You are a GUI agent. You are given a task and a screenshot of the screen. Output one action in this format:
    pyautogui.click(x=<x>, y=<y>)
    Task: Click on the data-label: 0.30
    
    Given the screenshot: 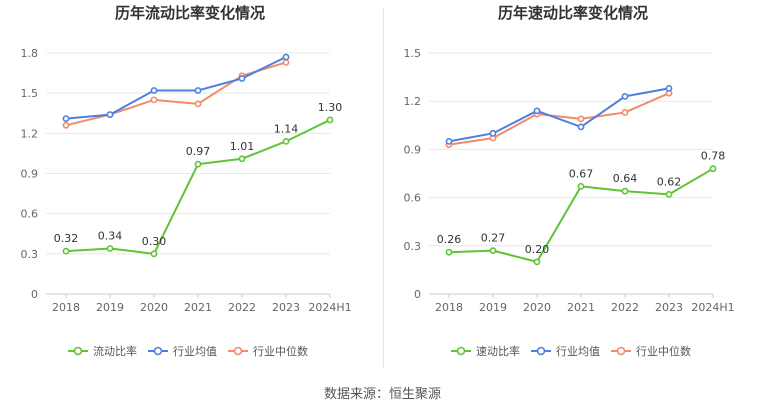 What is the action you would take?
    pyautogui.click(x=154, y=241)
    